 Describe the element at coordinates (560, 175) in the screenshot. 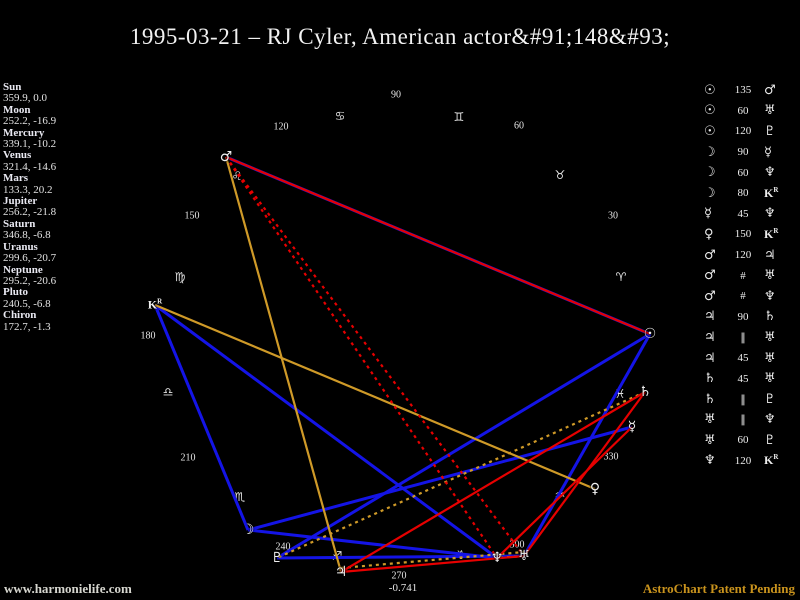

I see `sign-taurus-icon: ♉` at that location.